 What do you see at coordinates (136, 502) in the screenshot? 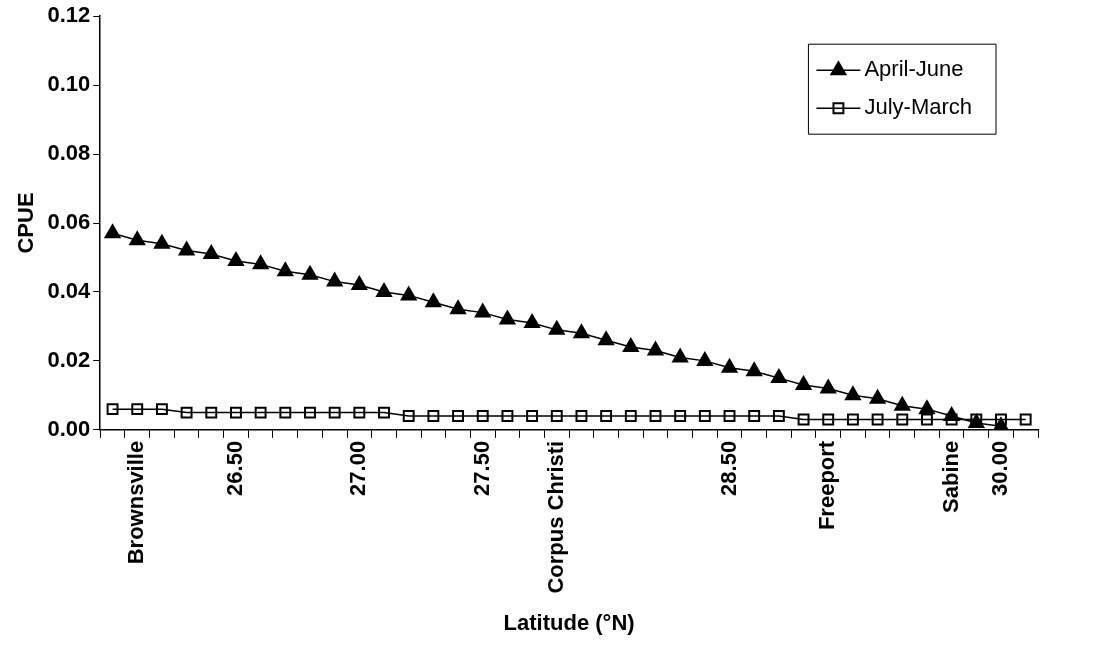
I see `x-tick-label: Brownsville` at bounding box center [136, 502].